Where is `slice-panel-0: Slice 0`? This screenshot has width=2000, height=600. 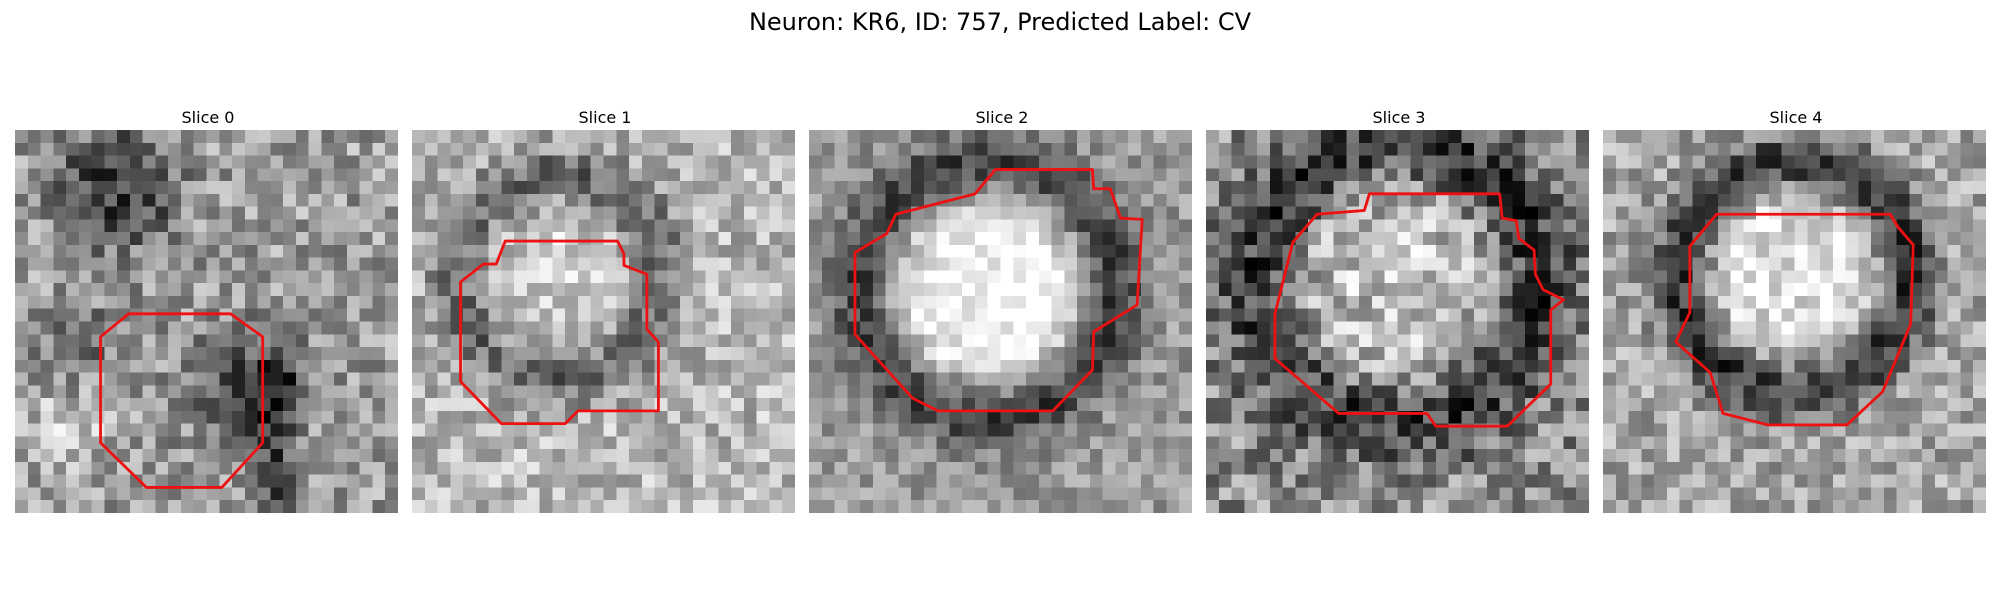
slice-panel-0: Slice 0 is located at coordinates (208, 310).